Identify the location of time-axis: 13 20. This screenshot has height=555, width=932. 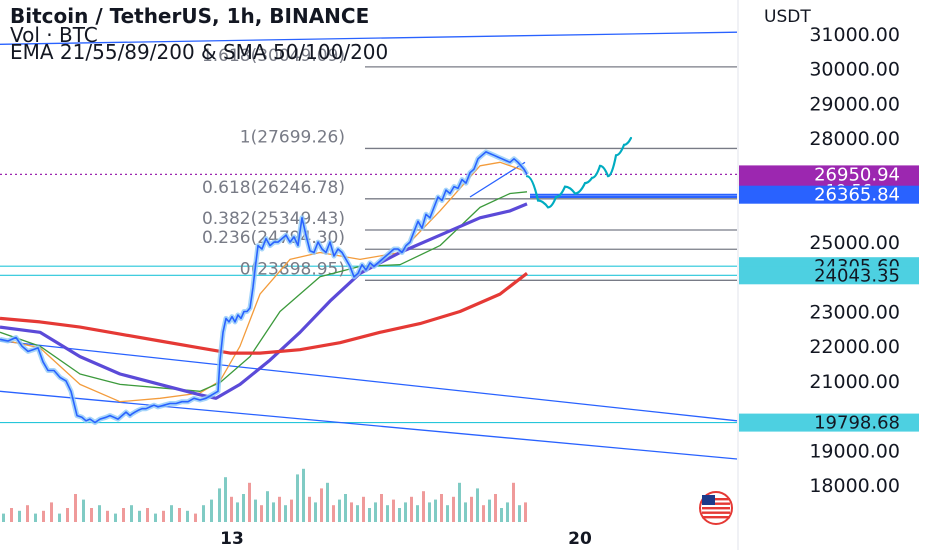
(406, 539).